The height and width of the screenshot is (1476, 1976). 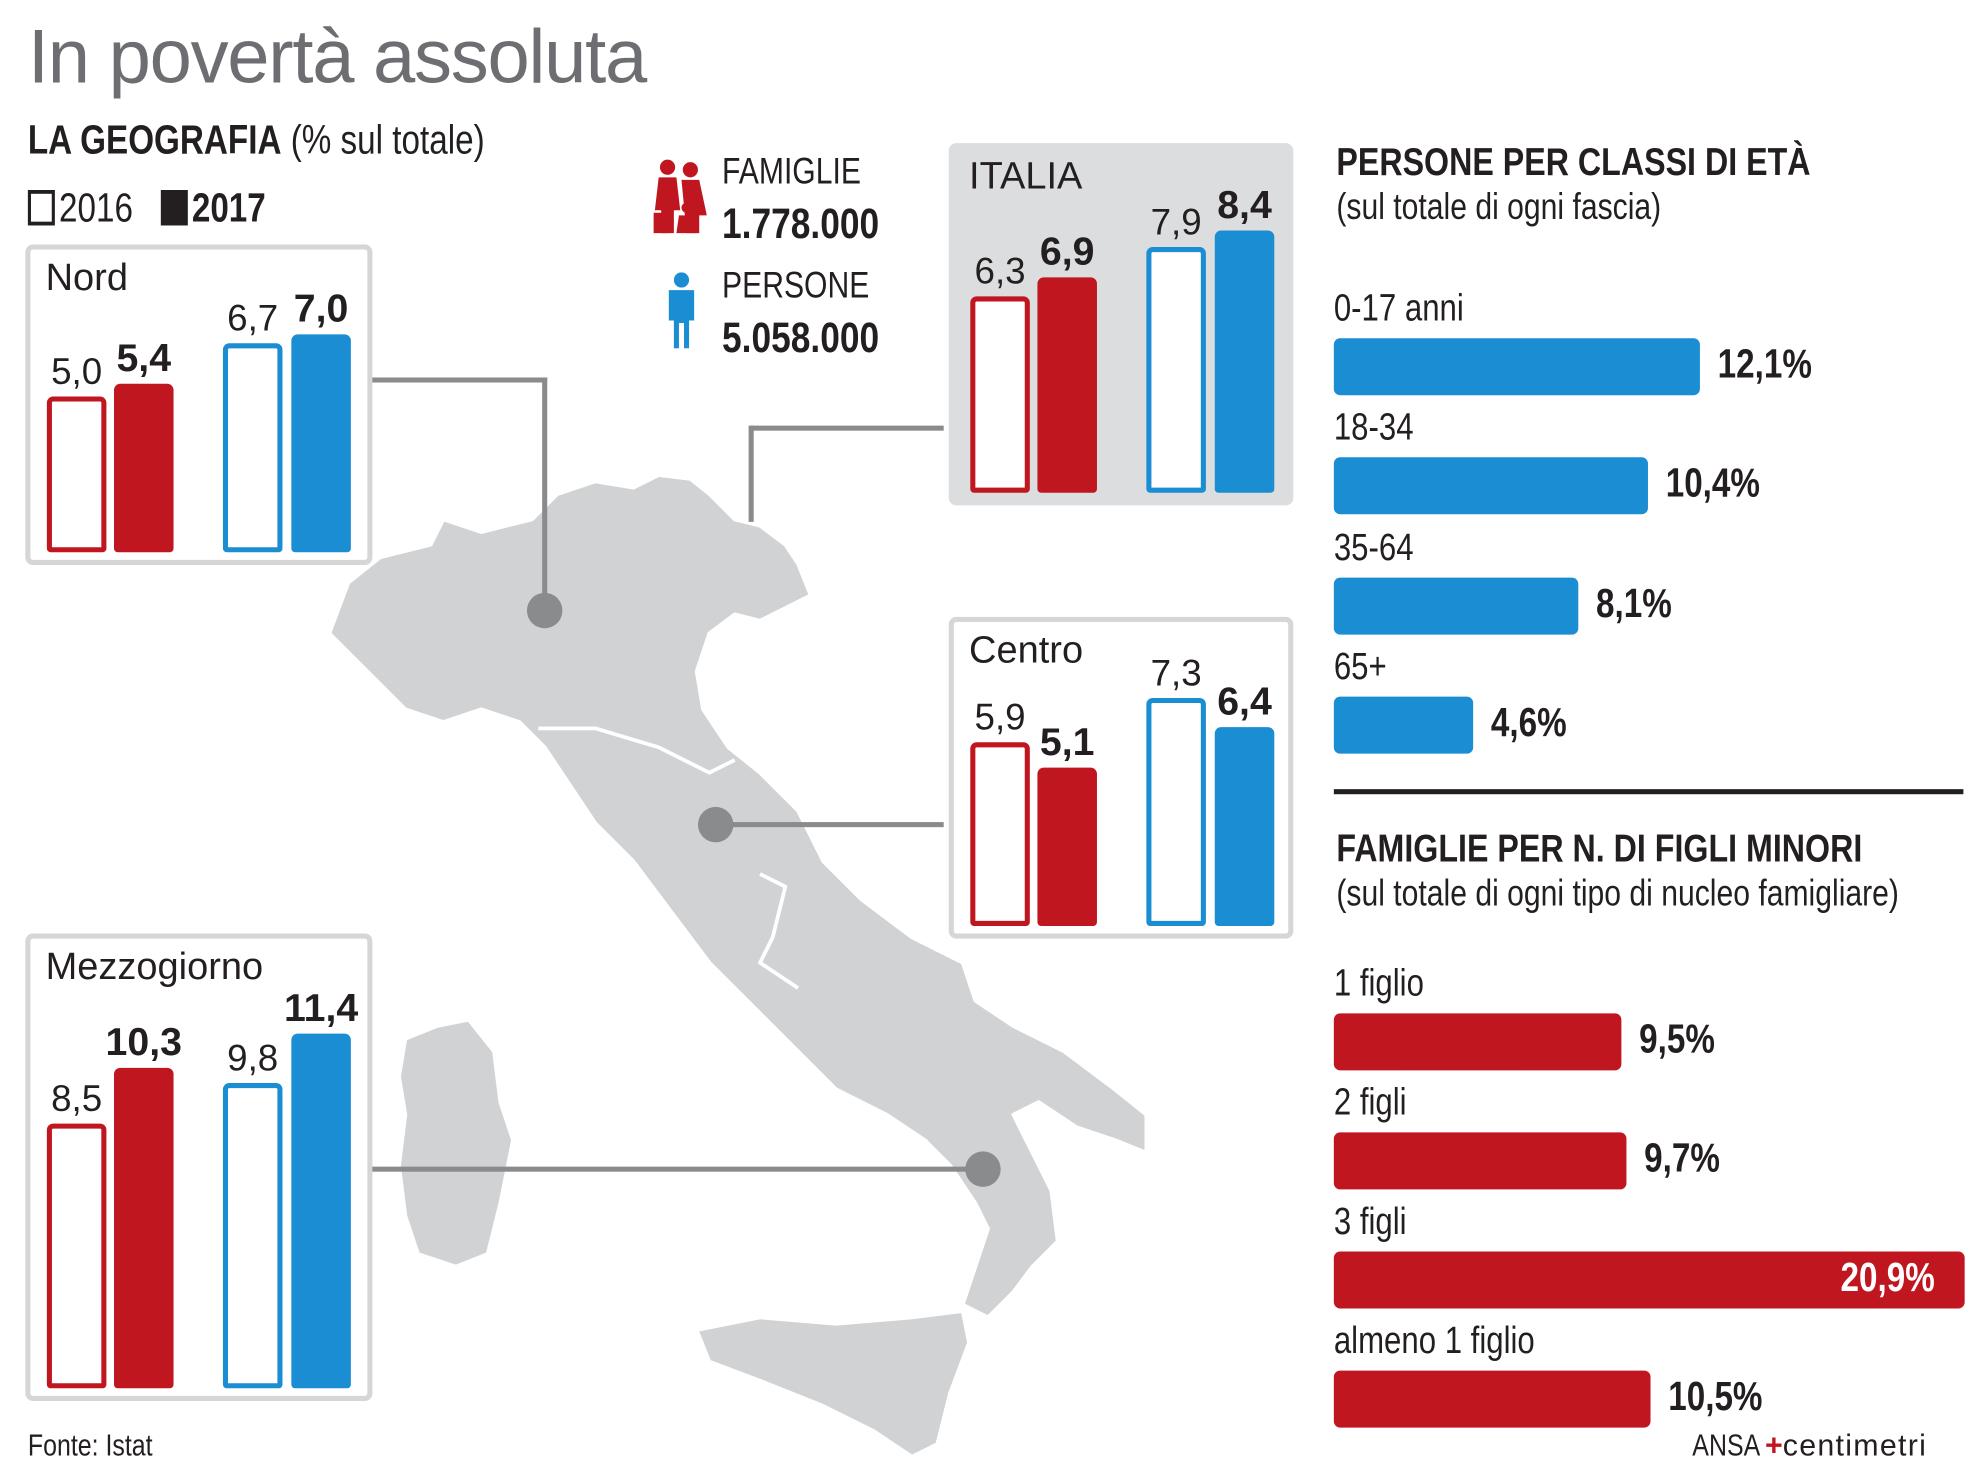 I want to click on marker-nord, so click(x=544, y=610).